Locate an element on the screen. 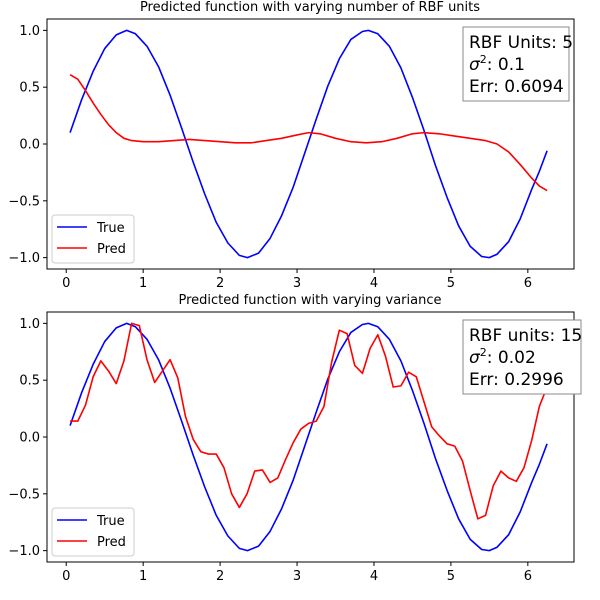 Image resolution: width=600 pixels, height=600 pixels. chart-bottom-info-box: RBF units: 15 σ2: 0.02 Err: 0.2996 is located at coordinates (522, 357).